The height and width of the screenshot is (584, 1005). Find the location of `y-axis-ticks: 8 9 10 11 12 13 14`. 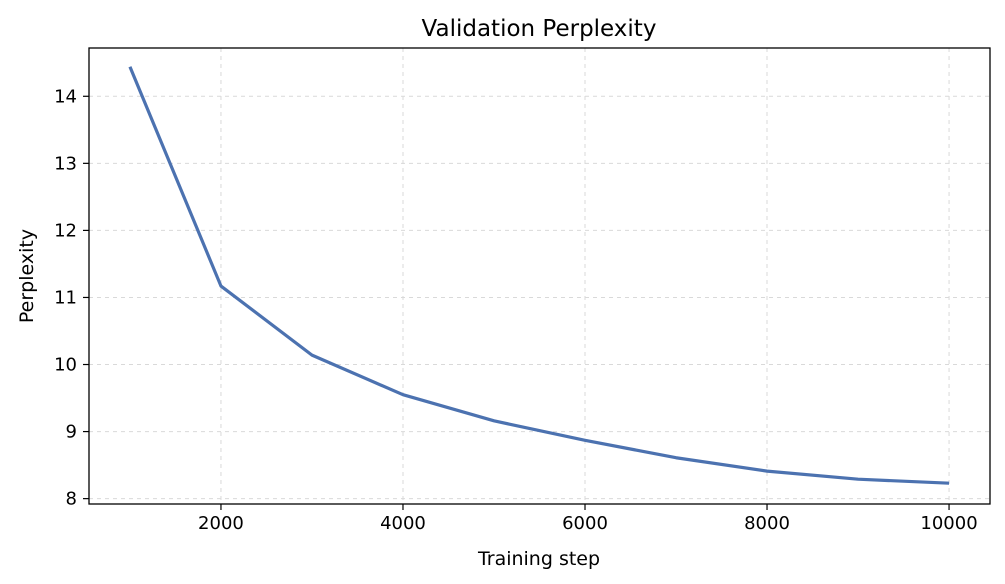

y-axis-ticks: 8 9 10 11 12 13 14 is located at coordinates (71, 298).